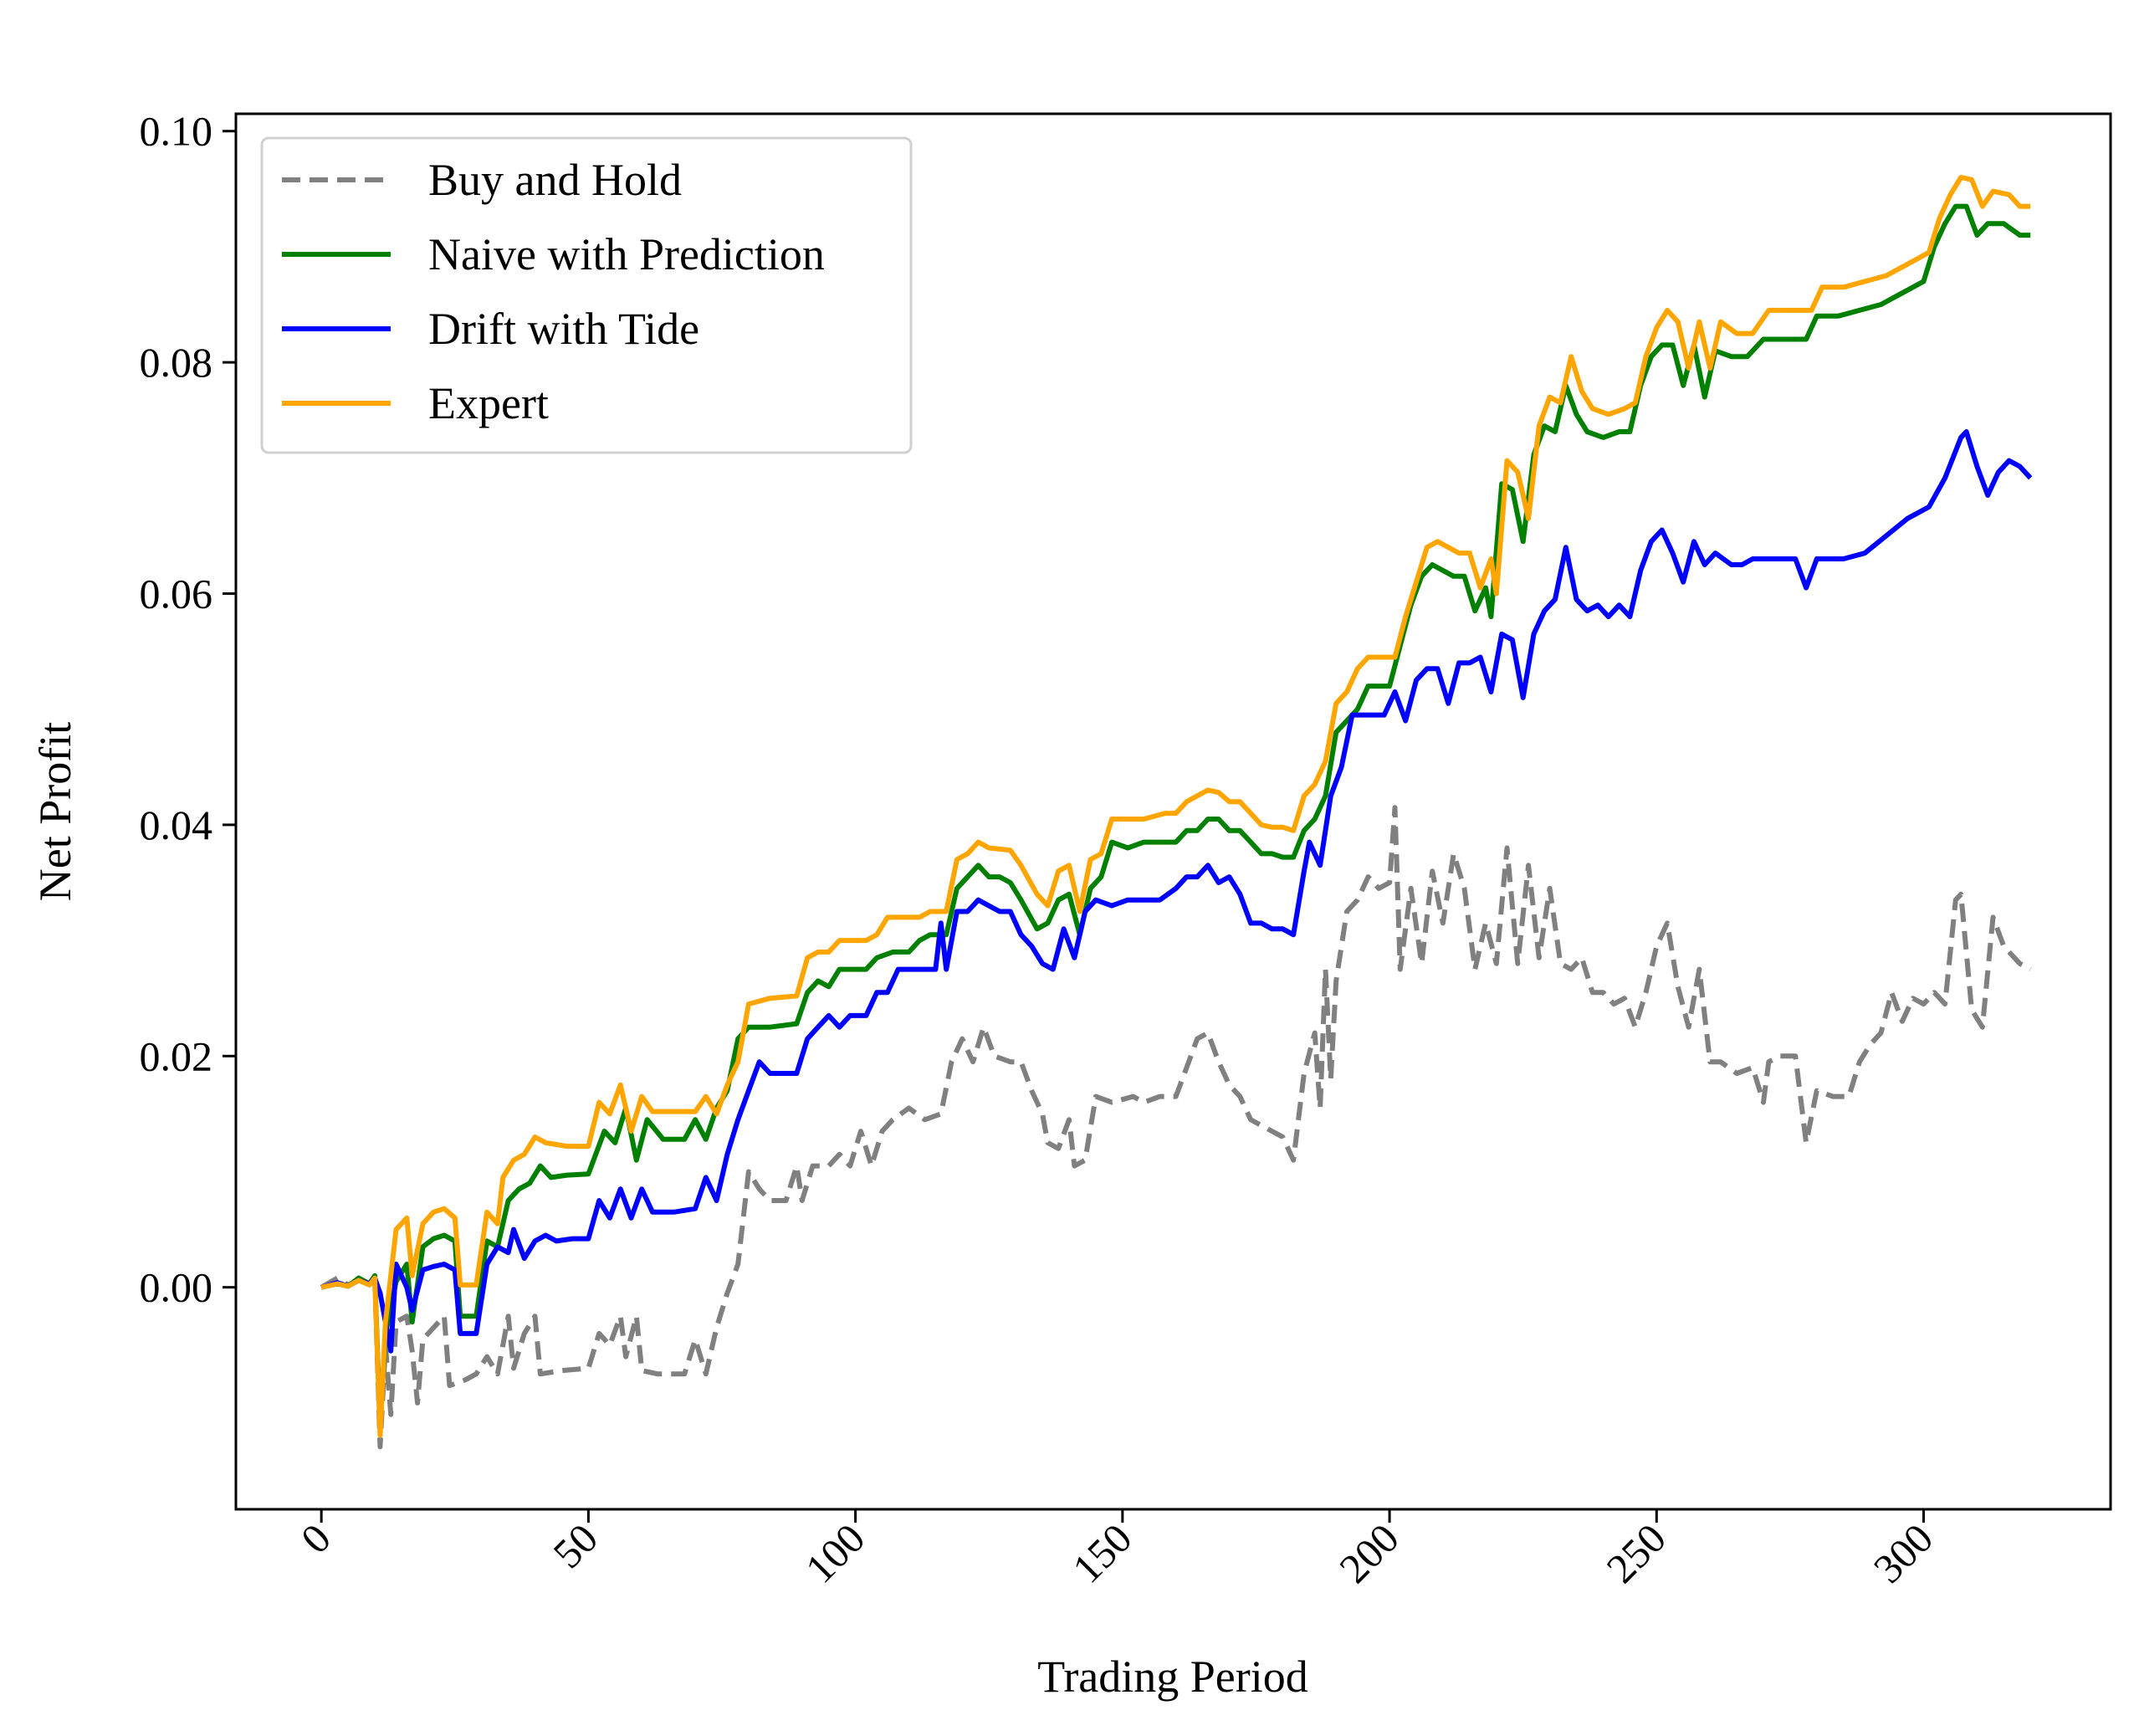  Describe the element at coordinates (176, 362) in the screenshot. I see `y-tick-label: 0.08` at that location.